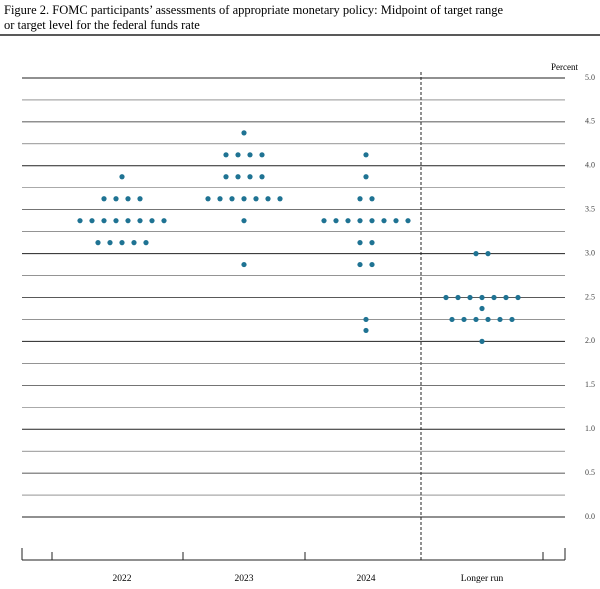 The height and width of the screenshot is (589, 600). Describe the element at coordinates (590, 252) in the screenshot. I see `y-tick-label: 3.0` at that location.